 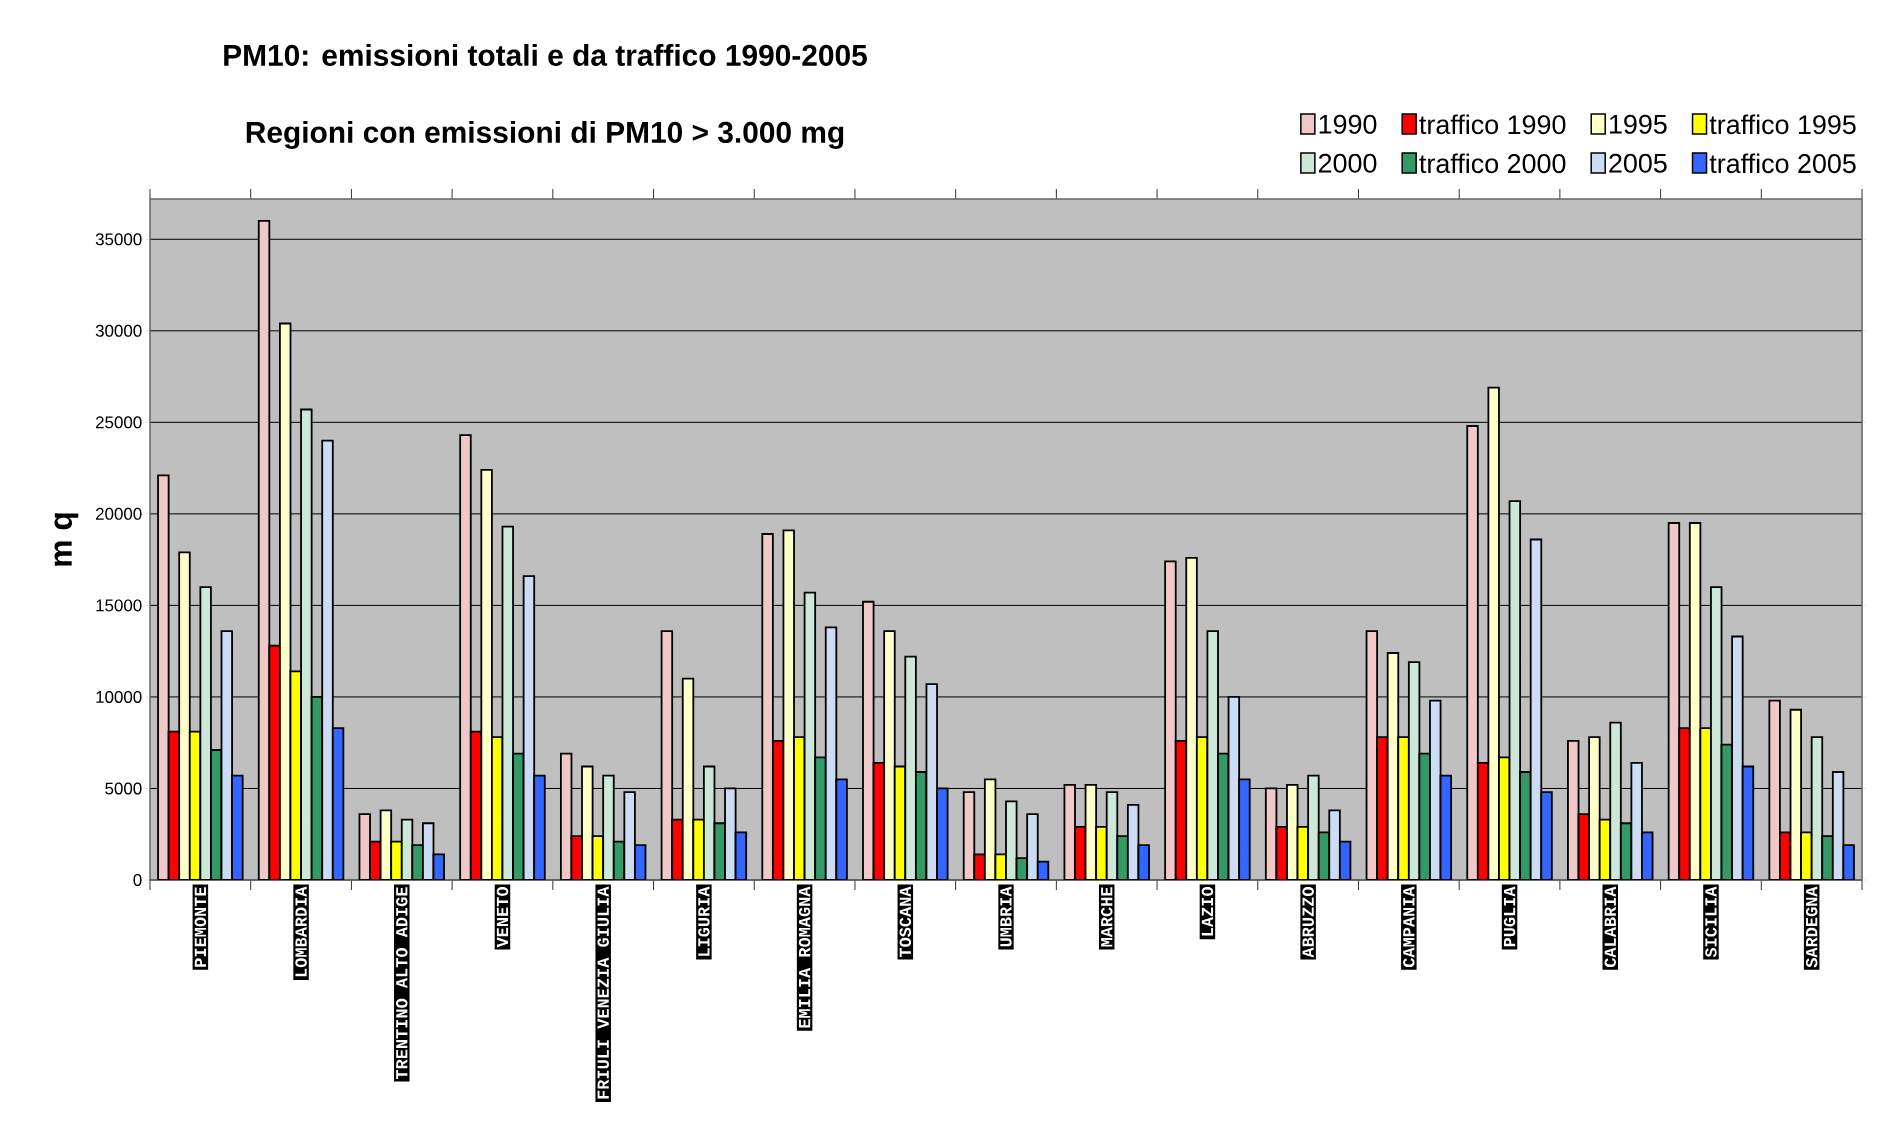 What do you see at coordinates (1782, 163) in the screenshot?
I see `legend-label: traffico 2005` at bounding box center [1782, 163].